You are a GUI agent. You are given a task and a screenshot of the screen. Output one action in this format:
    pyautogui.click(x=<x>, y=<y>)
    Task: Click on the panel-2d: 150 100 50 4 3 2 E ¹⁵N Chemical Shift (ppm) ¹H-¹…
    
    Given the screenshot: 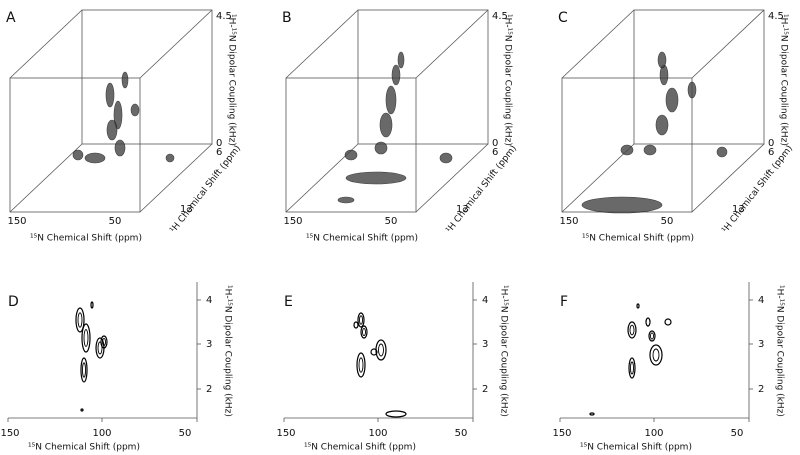 What is the action you would take?
    pyautogui.click(x=392, y=367)
    